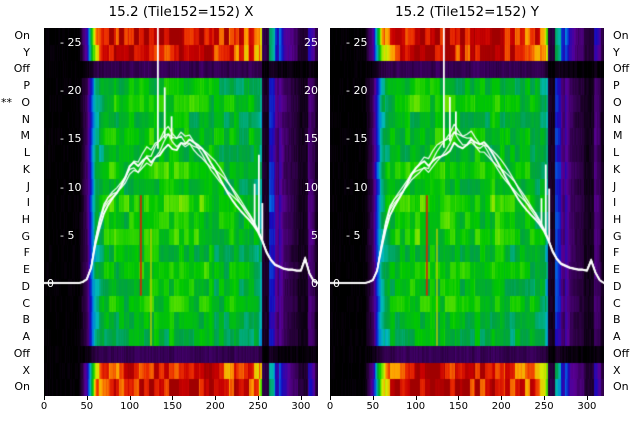  Describe the element at coordinates (25, 219) in the screenshot. I see `row-label-left-11: H` at that location.